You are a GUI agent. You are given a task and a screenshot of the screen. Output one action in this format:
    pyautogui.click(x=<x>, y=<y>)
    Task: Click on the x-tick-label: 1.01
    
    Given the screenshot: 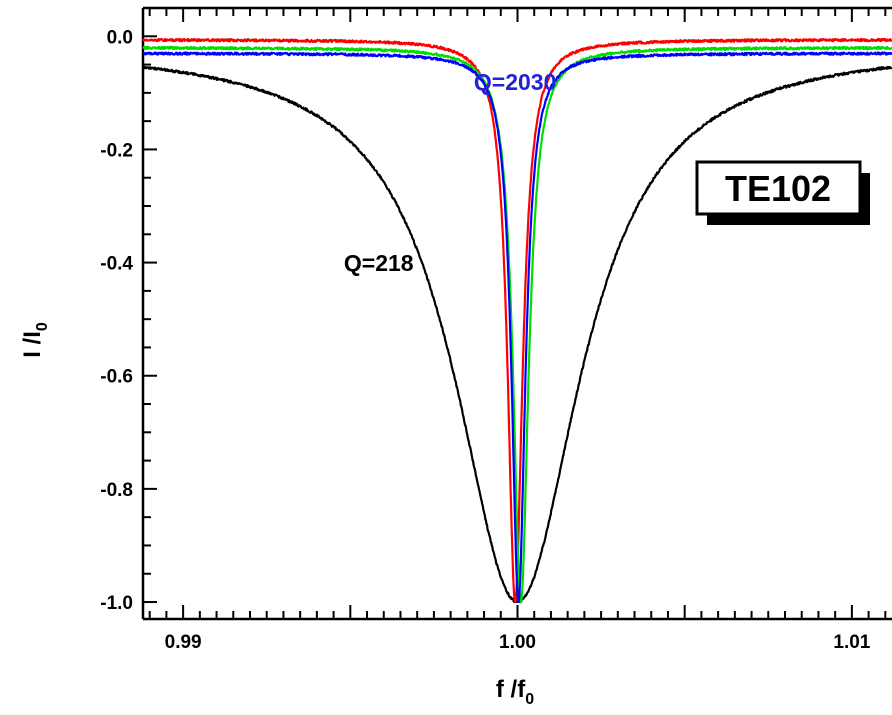 What is the action you would take?
    pyautogui.click(x=851, y=642)
    